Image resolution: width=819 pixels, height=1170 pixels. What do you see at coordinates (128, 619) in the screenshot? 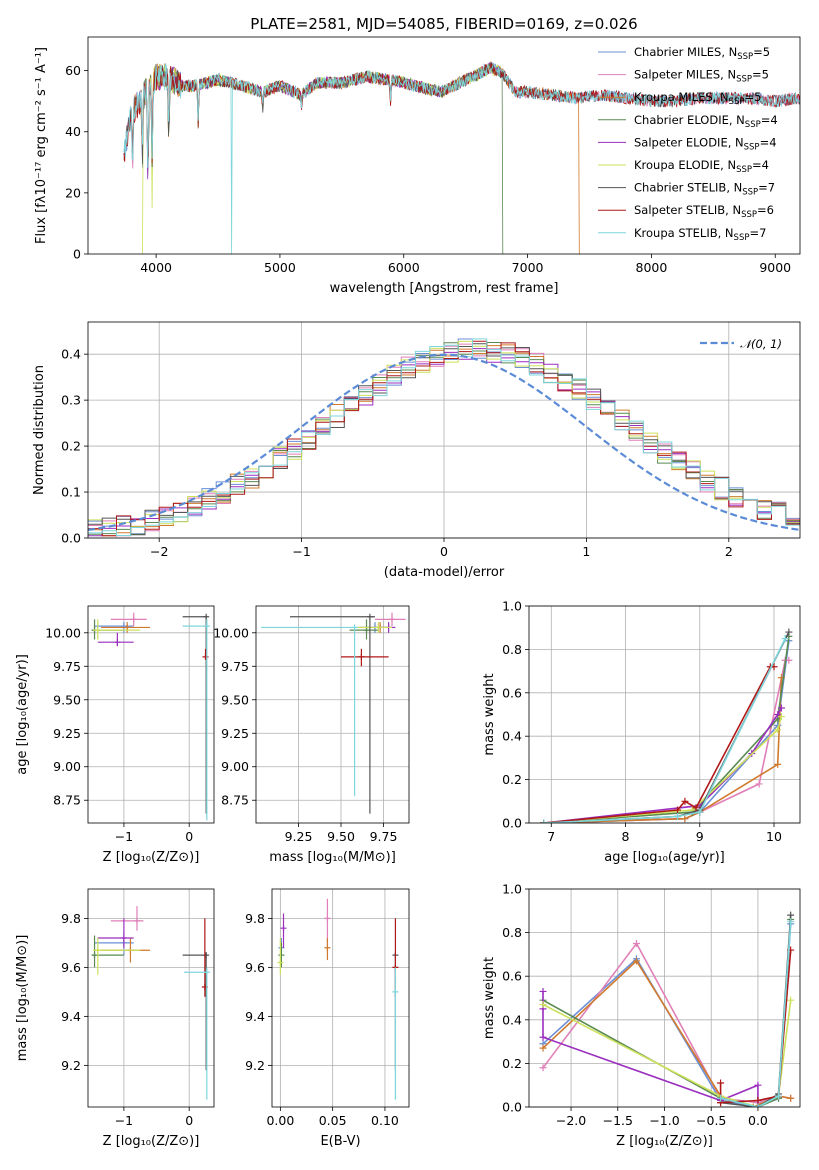
I see `point-salp_miles` at bounding box center [128, 619].